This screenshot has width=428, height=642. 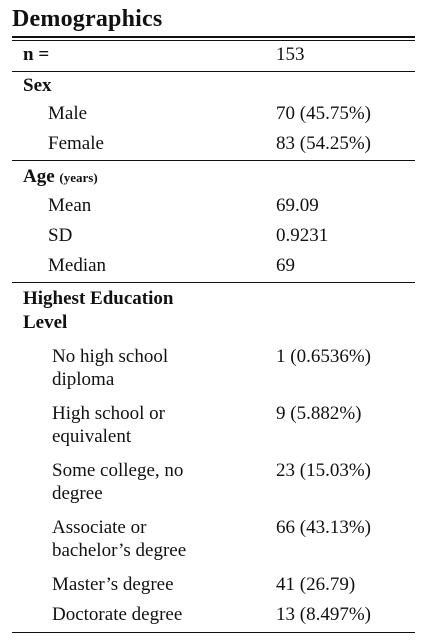 What do you see at coordinates (323, 470) in the screenshot?
I see `edu-row-3-value: 23 (15.03%)` at bounding box center [323, 470].